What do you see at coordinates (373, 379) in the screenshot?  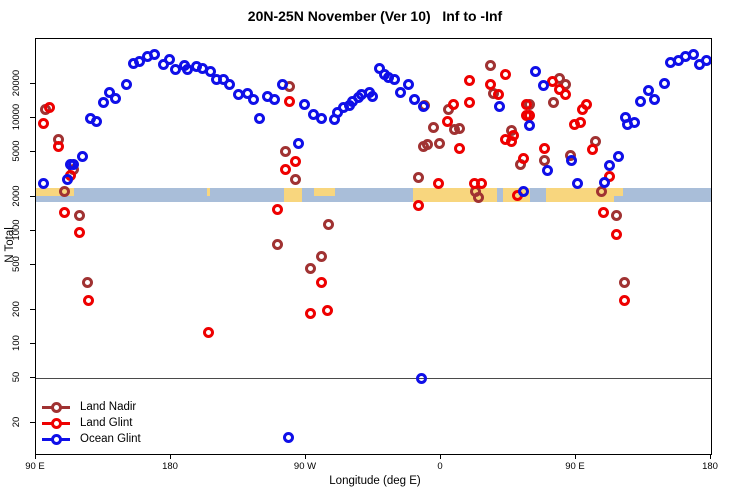 I see `reference-line` at bounding box center [373, 379].